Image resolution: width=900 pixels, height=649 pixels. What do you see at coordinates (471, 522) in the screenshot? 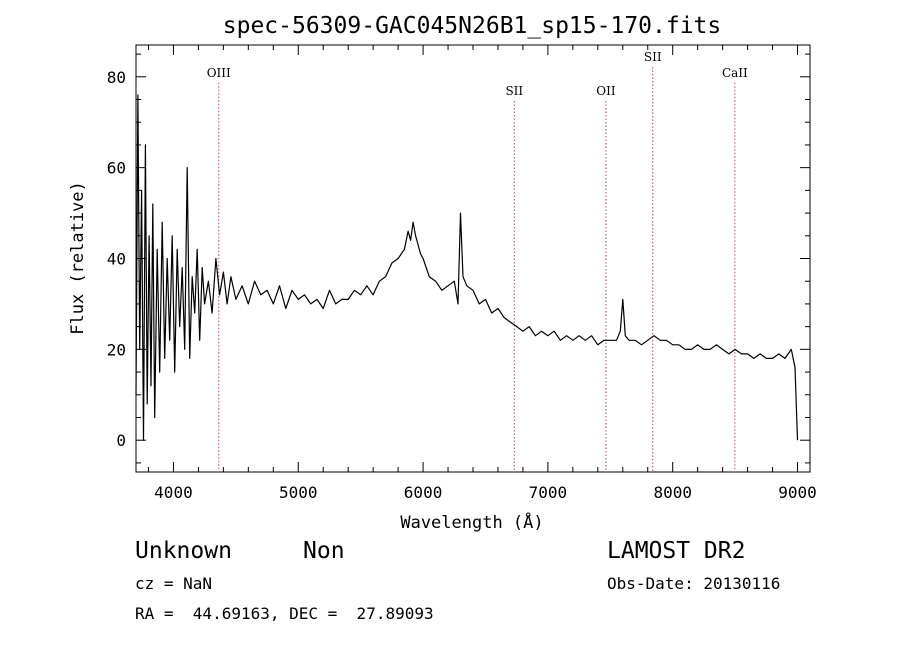
I see `x-axis-label: Wavelength (Å)` at bounding box center [471, 522].